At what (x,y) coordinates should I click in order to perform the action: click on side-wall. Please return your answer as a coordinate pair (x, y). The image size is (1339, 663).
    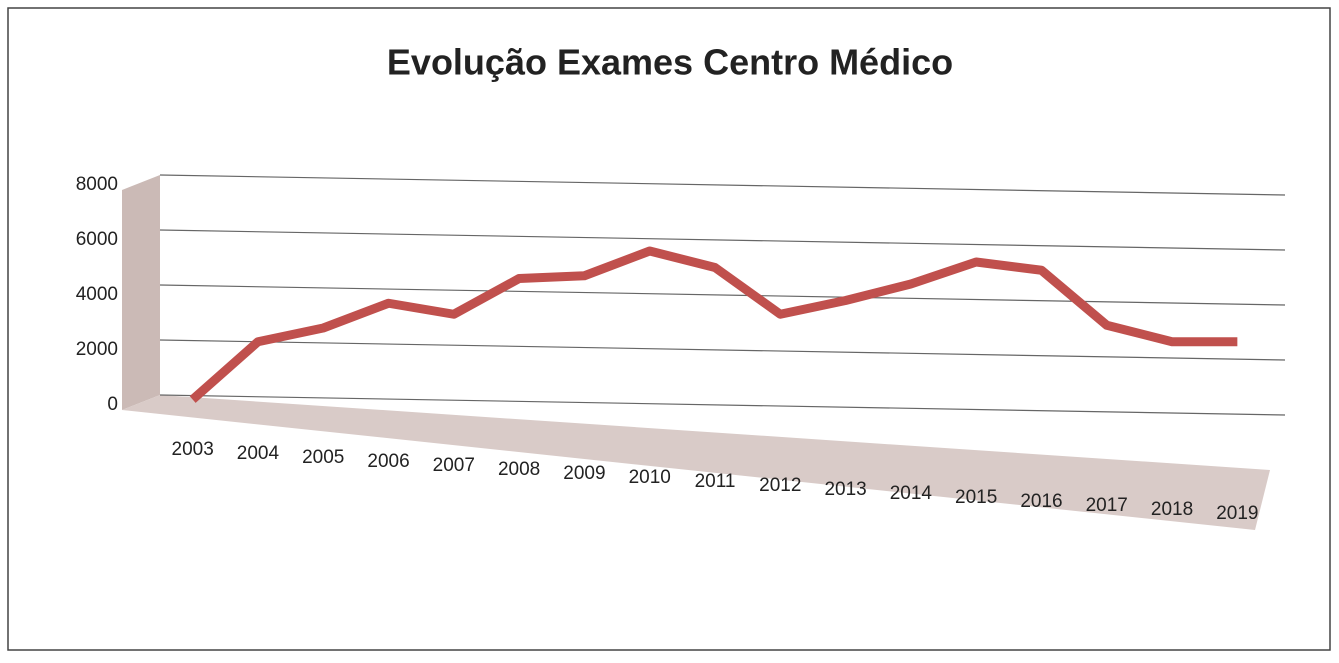
    Looking at the image, I should click on (141, 292).